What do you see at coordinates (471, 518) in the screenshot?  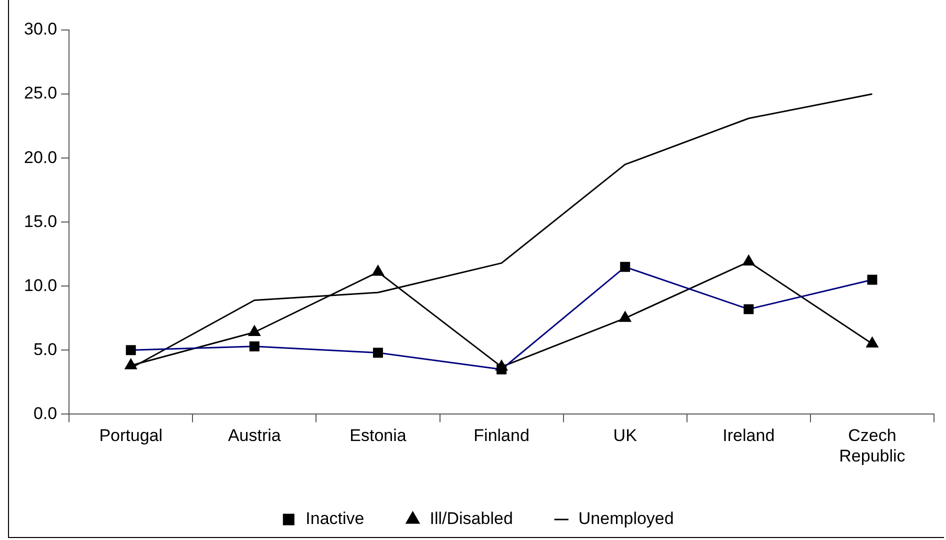 I see `legend-label: Ill/Disabled` at bounding box center [471, 518].